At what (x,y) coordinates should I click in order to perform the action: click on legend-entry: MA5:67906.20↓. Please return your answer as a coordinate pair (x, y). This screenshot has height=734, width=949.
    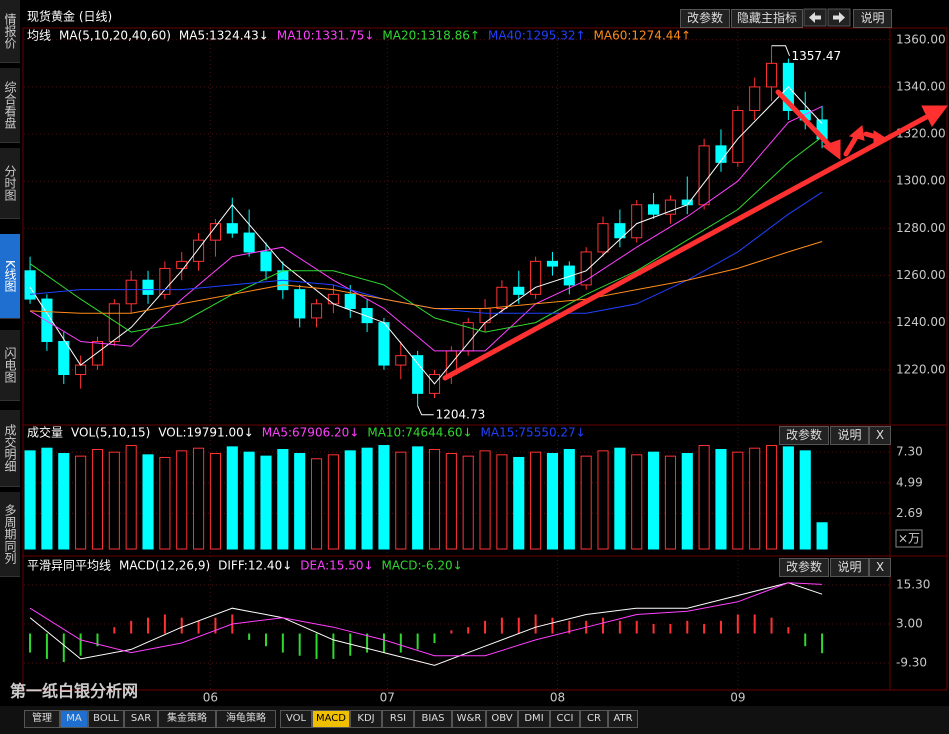
    Looking at the image, I should click on (311, 433).